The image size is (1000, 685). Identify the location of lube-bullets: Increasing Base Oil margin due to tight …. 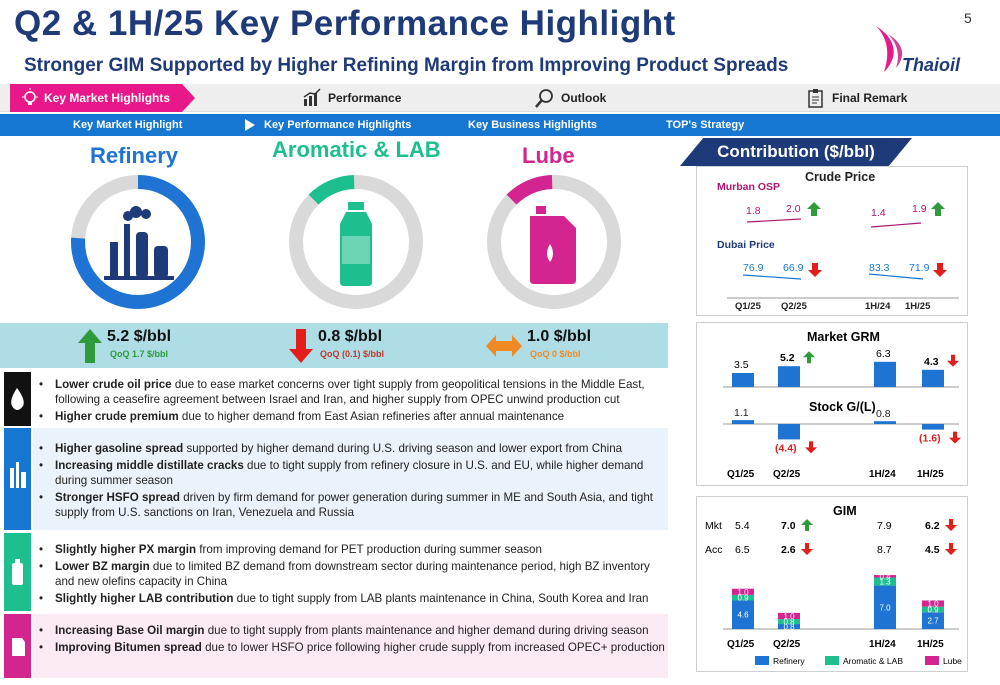
(351, 640).